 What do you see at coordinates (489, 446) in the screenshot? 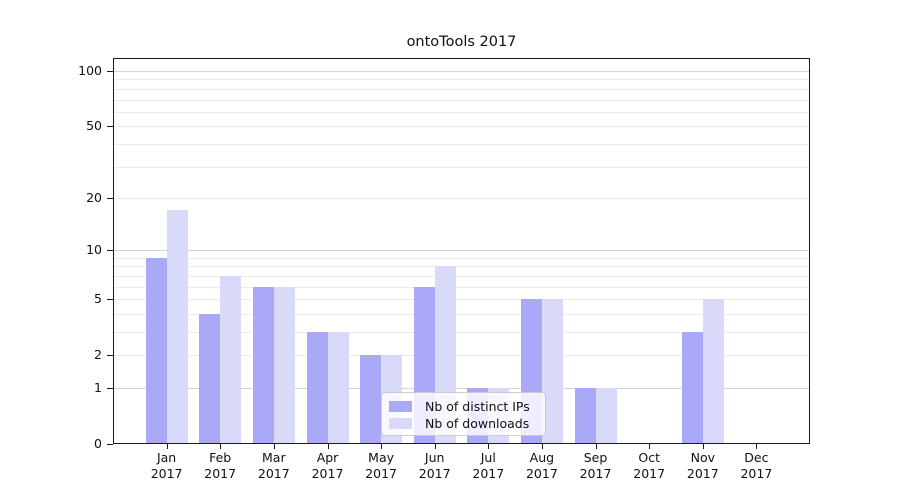
I see `x-tick-jul` at bounding box center [489, 446].